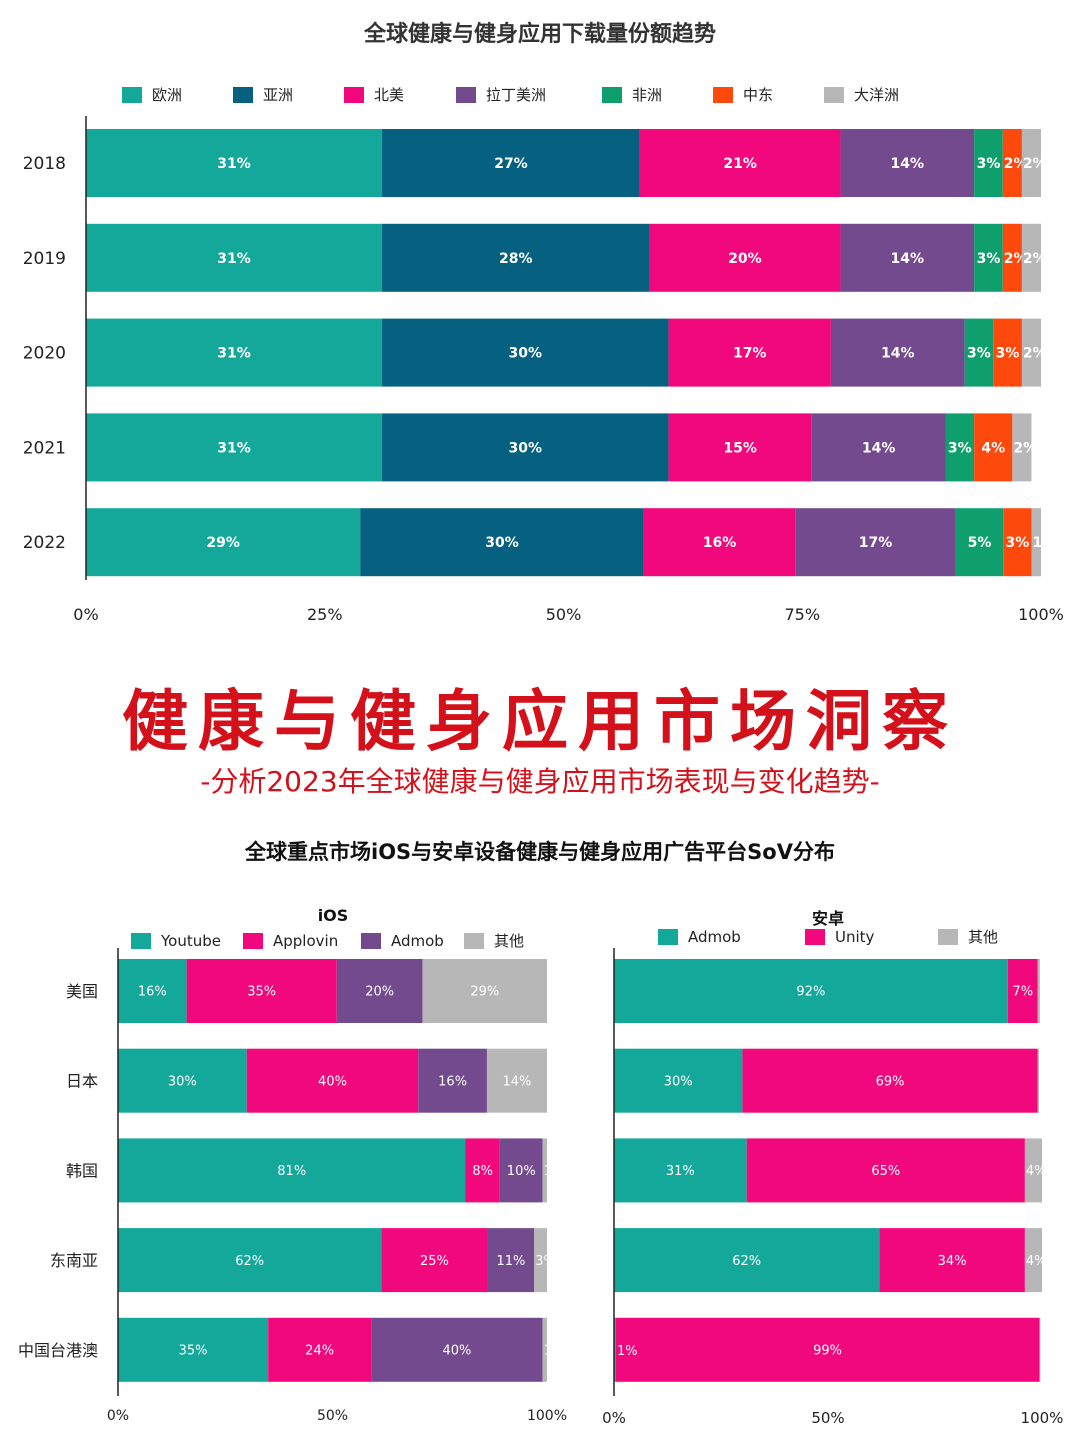  What do you see at coordinates (400, 94) in the screenshot?
I see `legend-item: 北美` at bounding box center [400, 94].